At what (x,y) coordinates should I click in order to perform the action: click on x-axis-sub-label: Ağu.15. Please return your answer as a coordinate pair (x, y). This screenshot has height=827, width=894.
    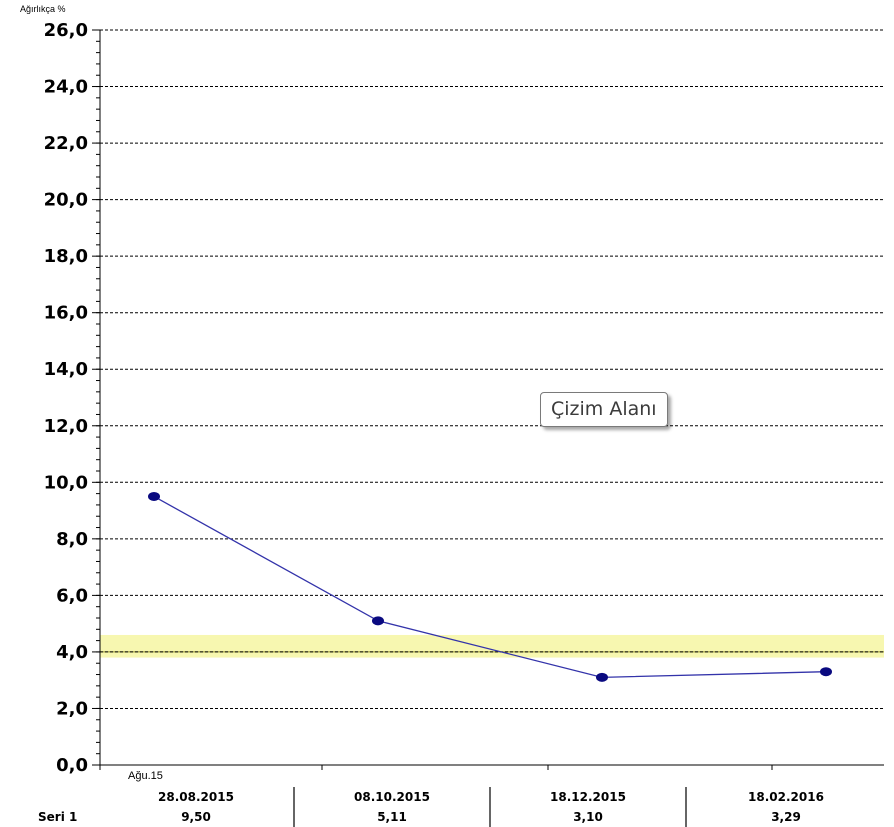
    Looking at the image, I should click on (145, 776).